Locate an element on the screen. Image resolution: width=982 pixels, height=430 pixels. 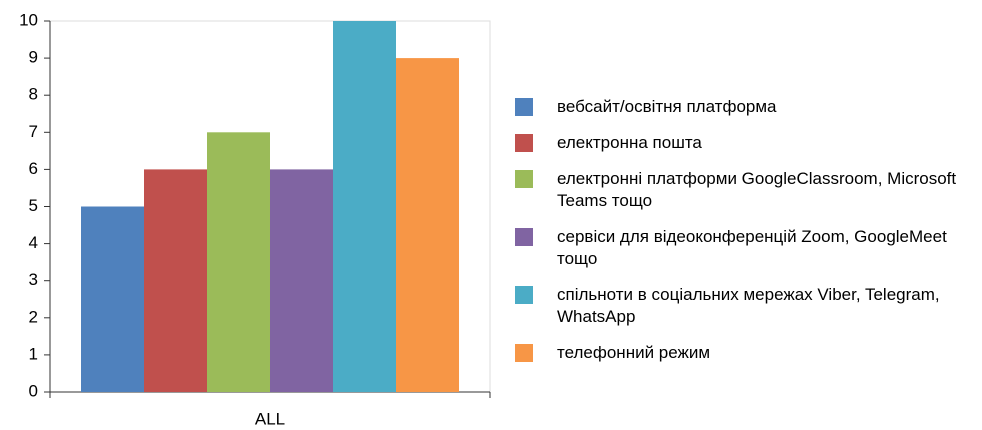
y-tick-label: 0 is located at coordinates (33, 390).